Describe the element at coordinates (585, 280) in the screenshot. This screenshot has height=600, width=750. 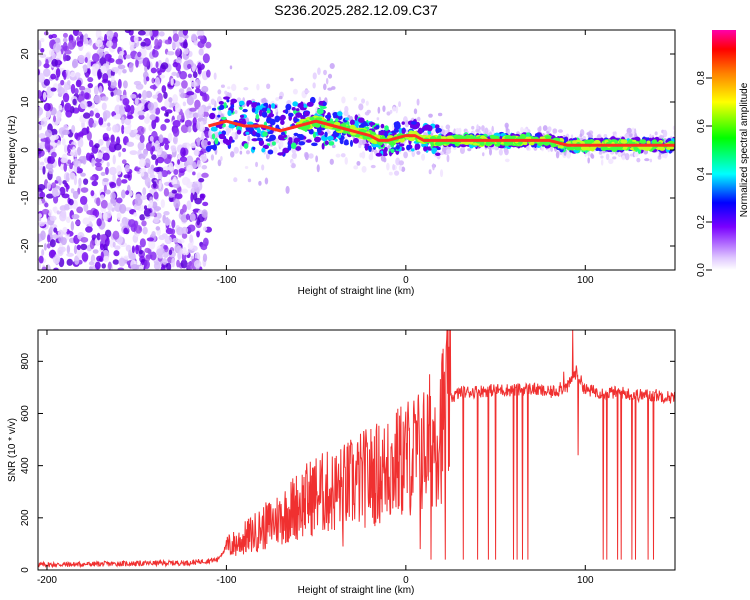
I see `spec-xtick-label: 100` at that location.